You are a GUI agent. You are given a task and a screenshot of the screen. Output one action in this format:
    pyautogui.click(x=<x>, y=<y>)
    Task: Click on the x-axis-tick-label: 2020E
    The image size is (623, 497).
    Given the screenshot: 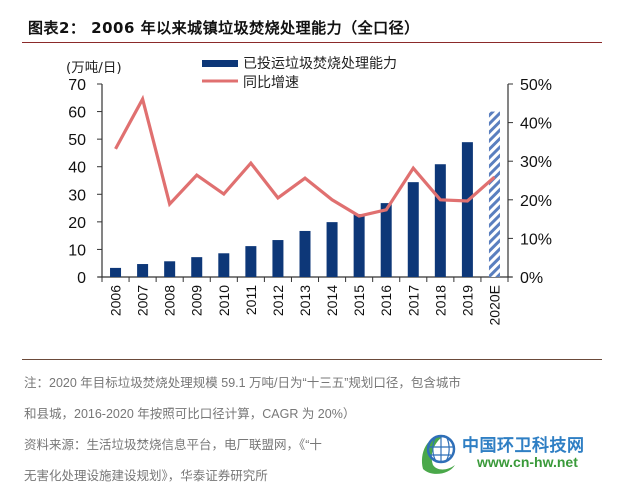 What is the action you would take?
    pyautogui.click(x=494, y=305)
    